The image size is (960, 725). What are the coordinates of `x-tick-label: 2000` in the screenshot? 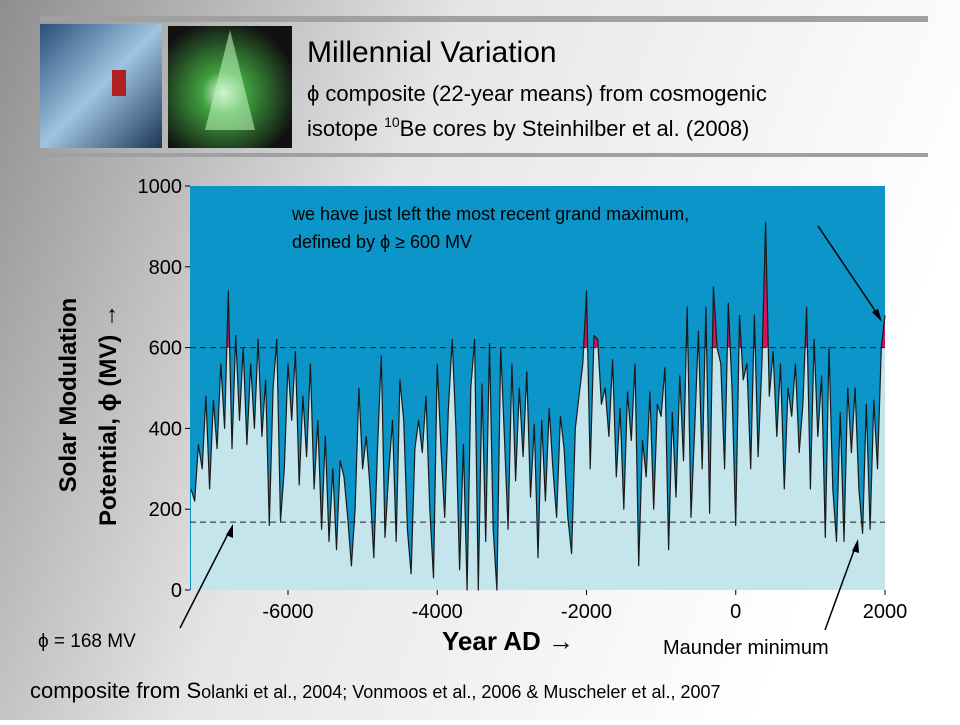 It's located at (885, 612).